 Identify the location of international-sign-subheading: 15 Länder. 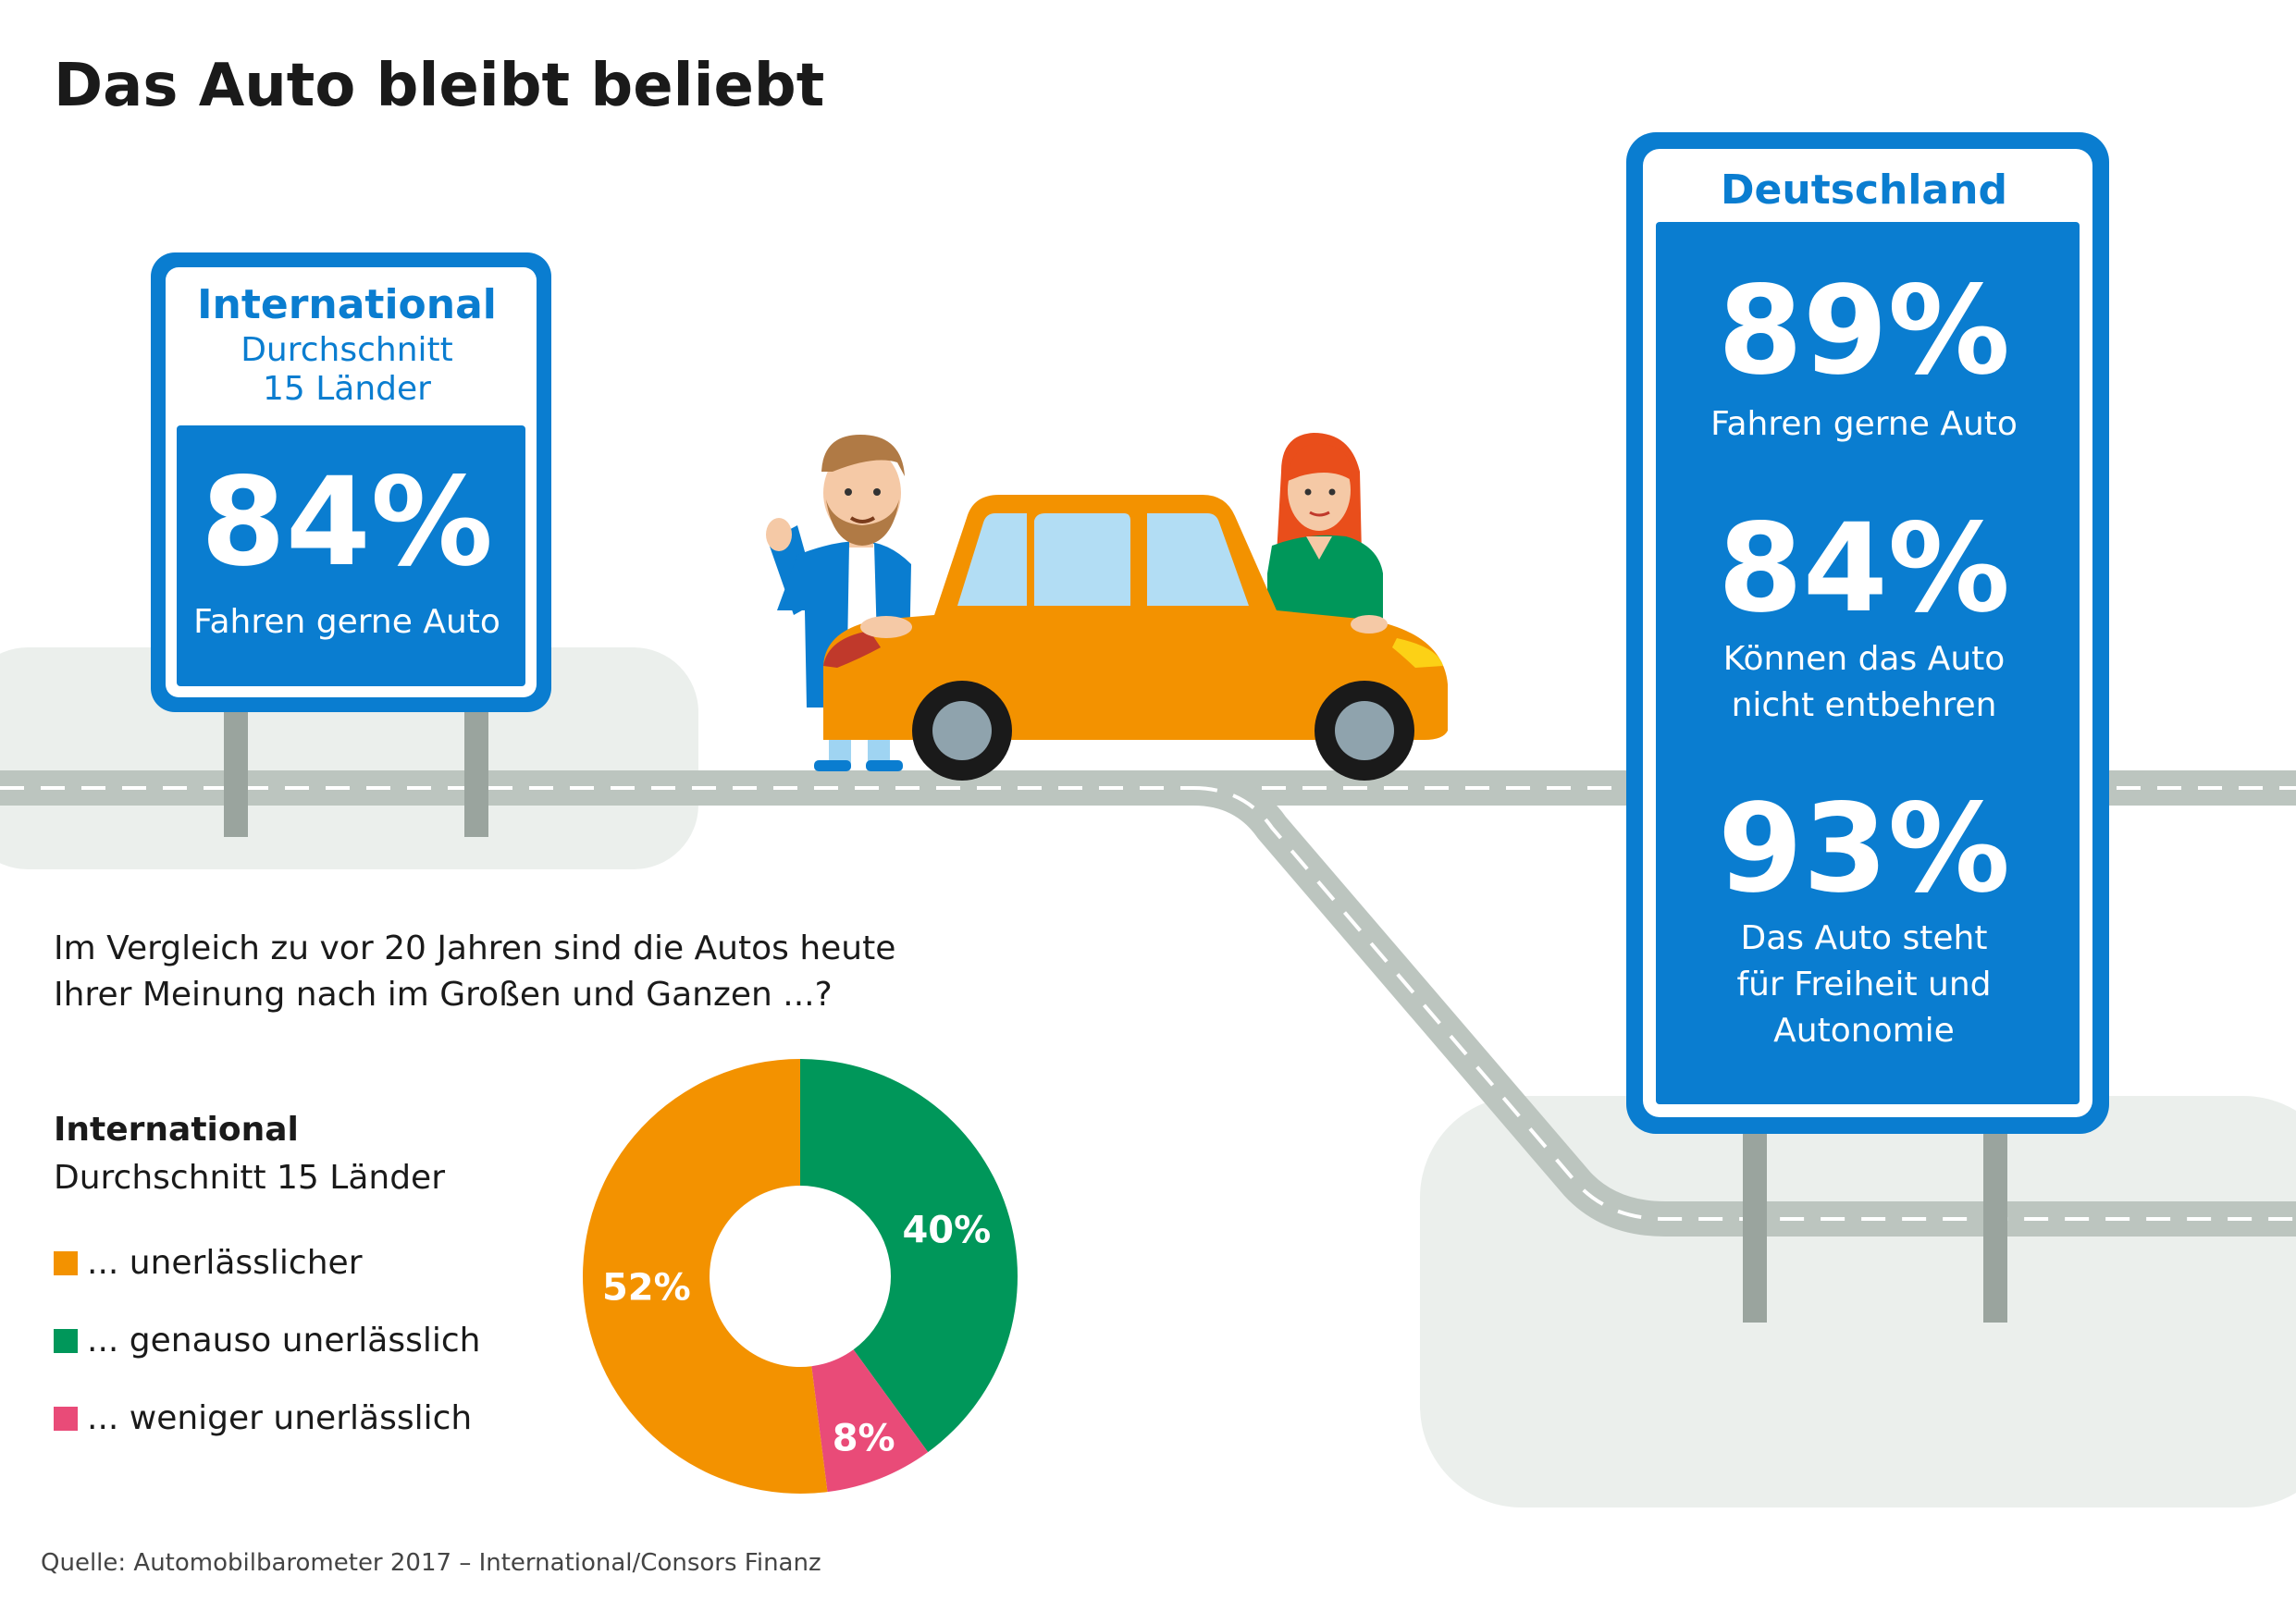
(347, 389).